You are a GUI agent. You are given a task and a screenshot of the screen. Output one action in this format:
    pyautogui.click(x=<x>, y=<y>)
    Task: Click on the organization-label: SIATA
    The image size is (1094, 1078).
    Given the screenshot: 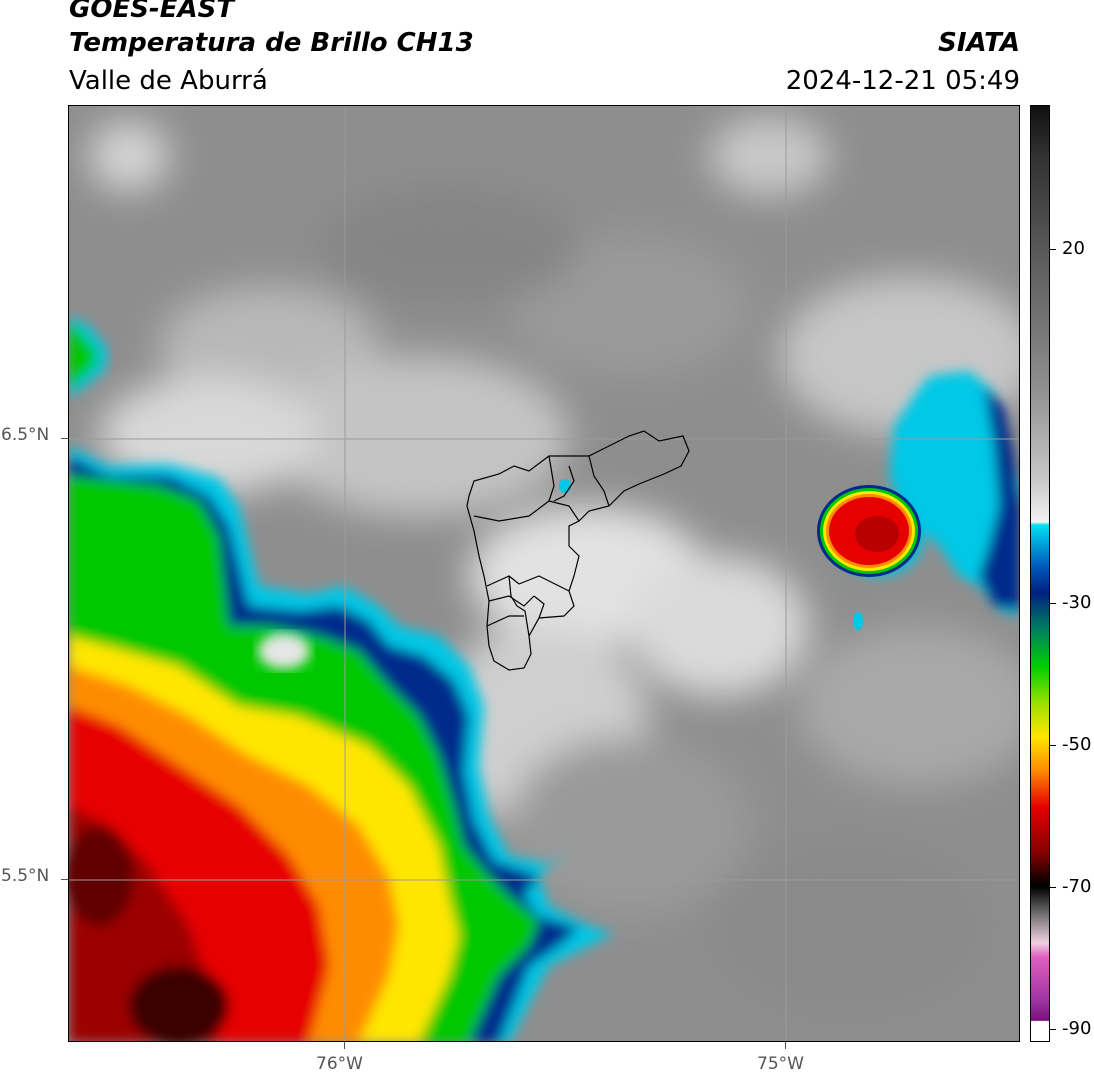 What is the action you would take?
    pyautogui.click(x=979, y=43)
    